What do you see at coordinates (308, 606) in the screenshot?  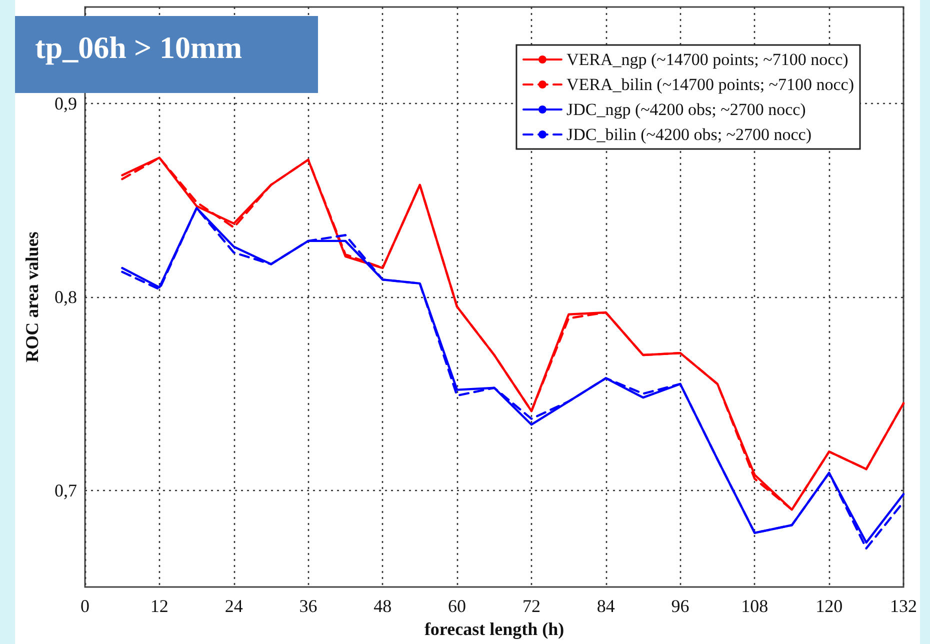 I see `x-tick-label: 36` at bounding box center [308, 606].